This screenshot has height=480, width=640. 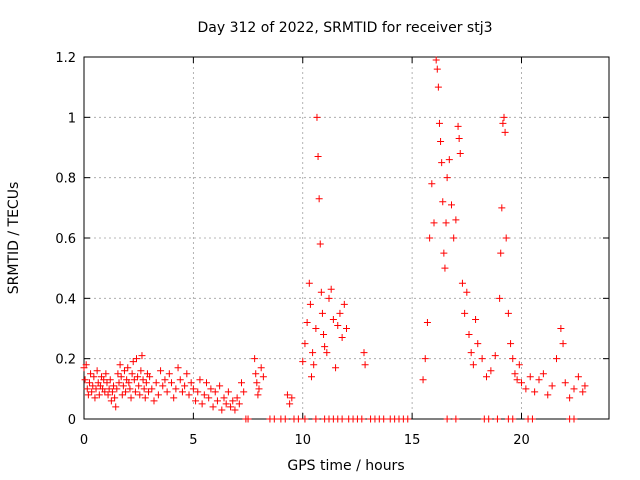 What do you see at coordinates (72, 118) in the screenshot?
I see `y-tick-label-1: 1` at bounding box center [72, 118].